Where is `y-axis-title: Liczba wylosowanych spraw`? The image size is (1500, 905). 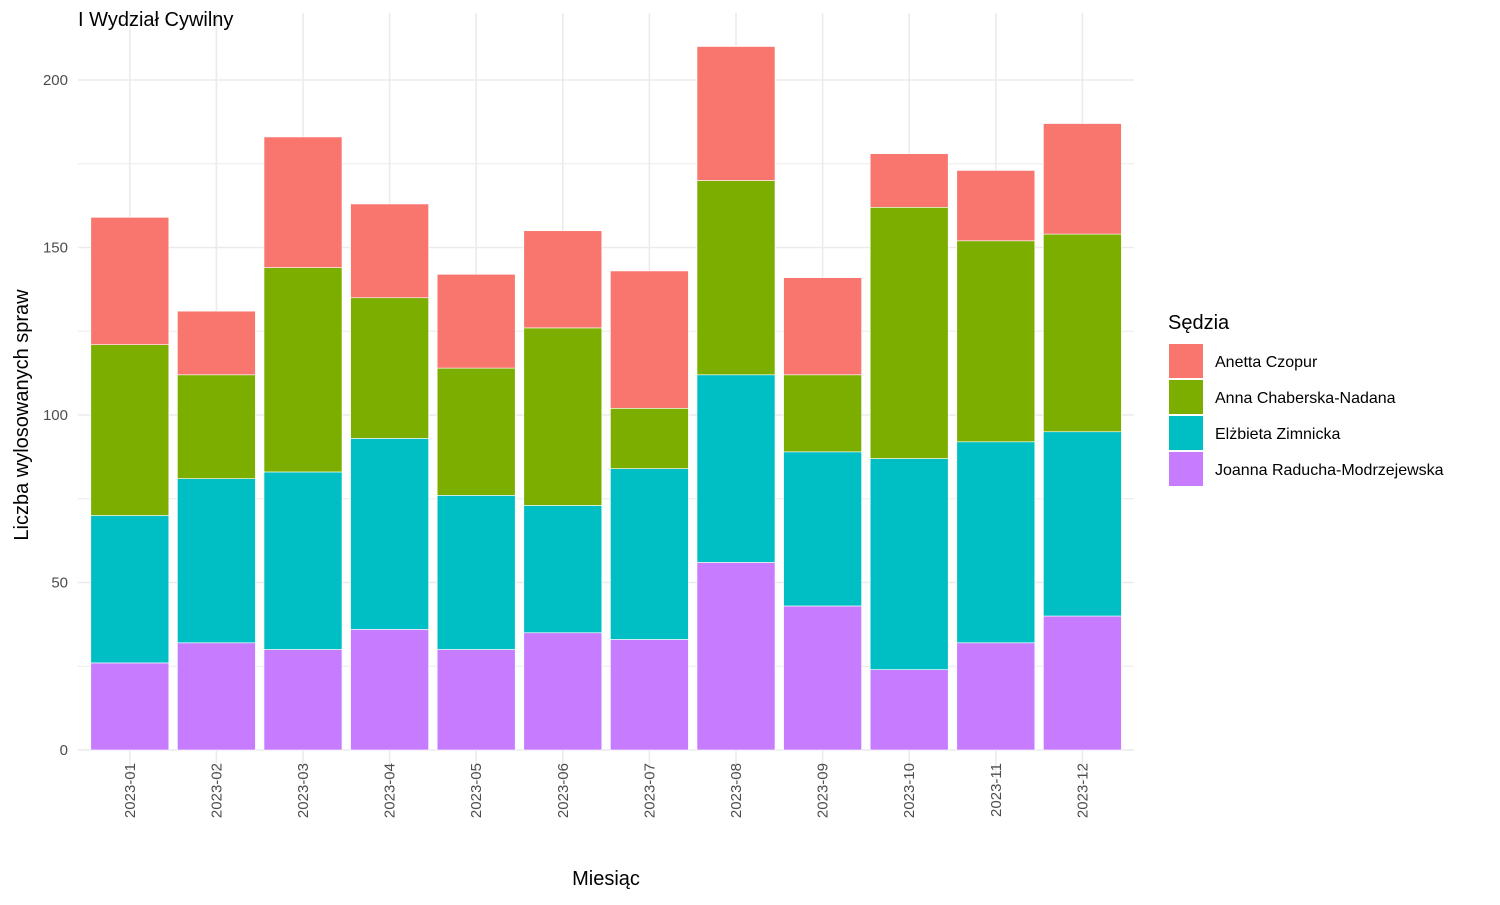
y-axis-title: Liczba wylosowanych spraw is located at coordinates (22, 415).